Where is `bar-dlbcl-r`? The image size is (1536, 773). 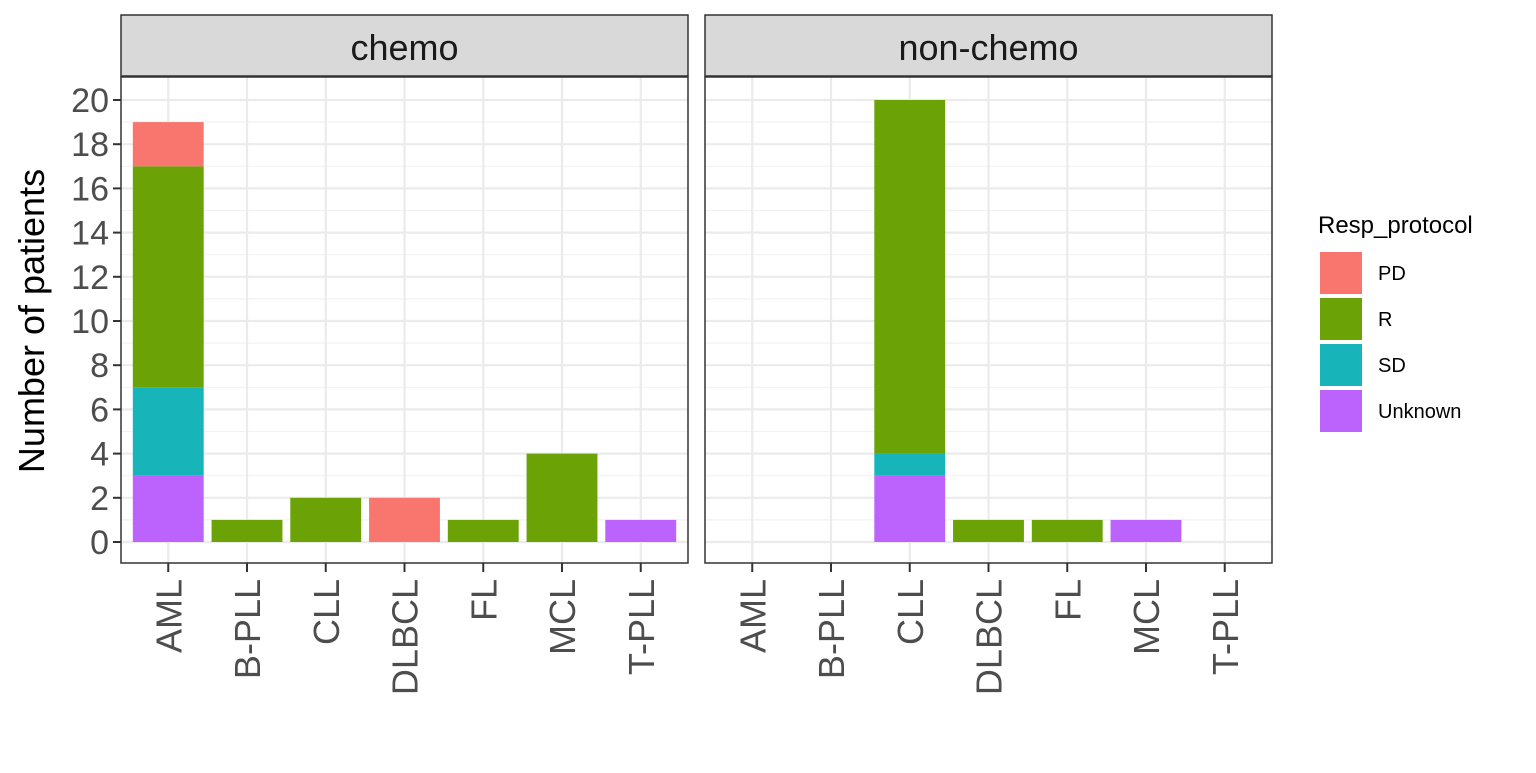
bar-dlbcl-r is located at coordinates (988, 530).